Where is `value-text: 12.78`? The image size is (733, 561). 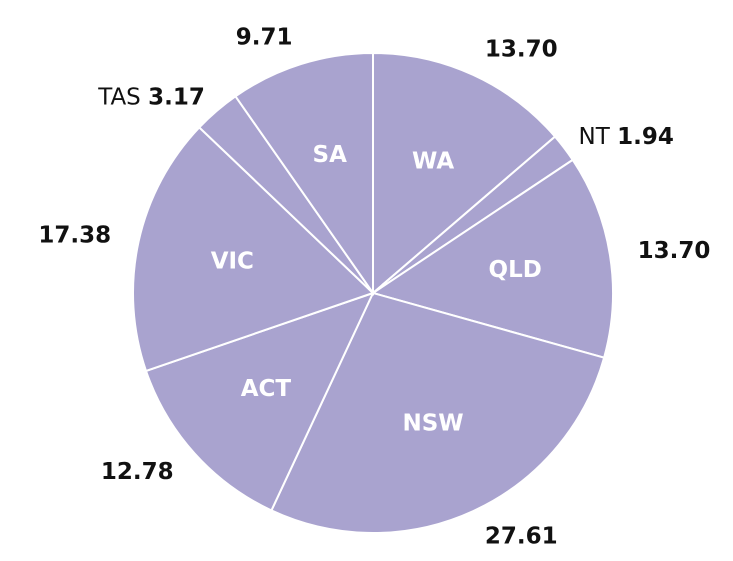 value-text: 12.78 is located at coordinates (137, 472).